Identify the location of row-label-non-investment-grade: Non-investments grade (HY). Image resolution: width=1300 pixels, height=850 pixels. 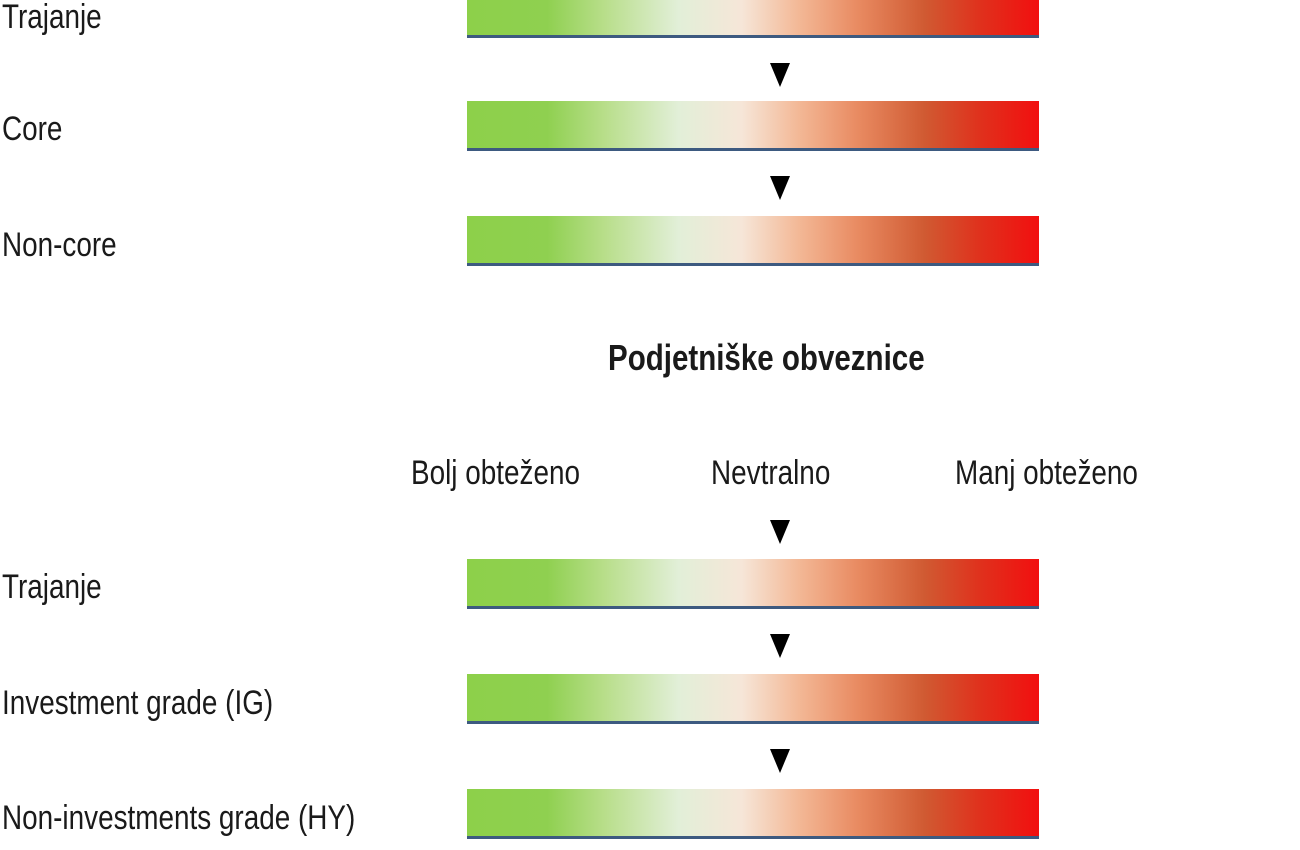
(179, 818).